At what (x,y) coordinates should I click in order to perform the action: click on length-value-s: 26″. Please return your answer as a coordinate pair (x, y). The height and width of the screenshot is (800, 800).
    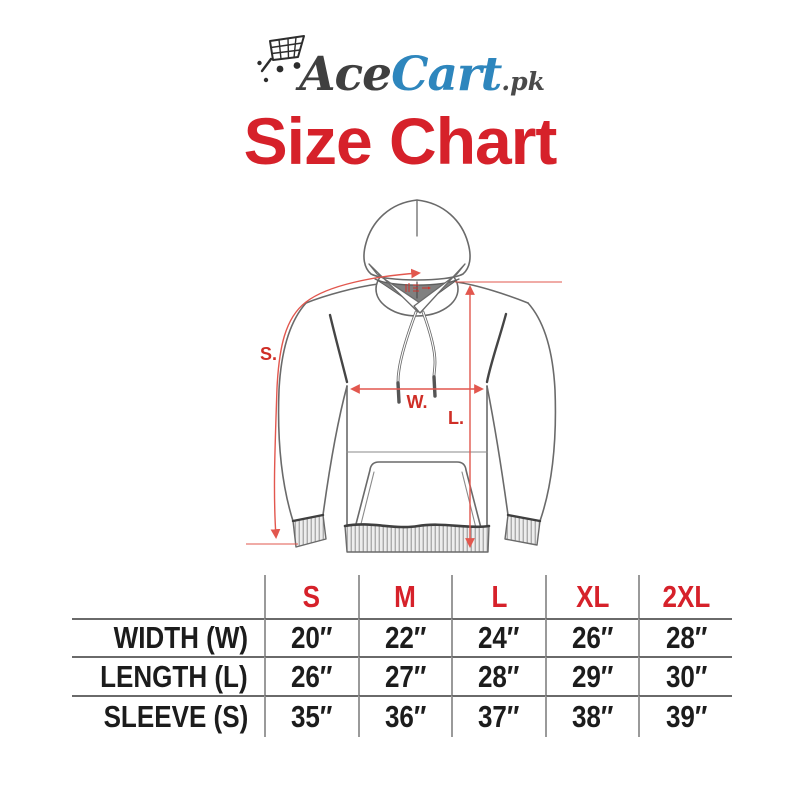
    Looking at the image, I should click on (311, 675).